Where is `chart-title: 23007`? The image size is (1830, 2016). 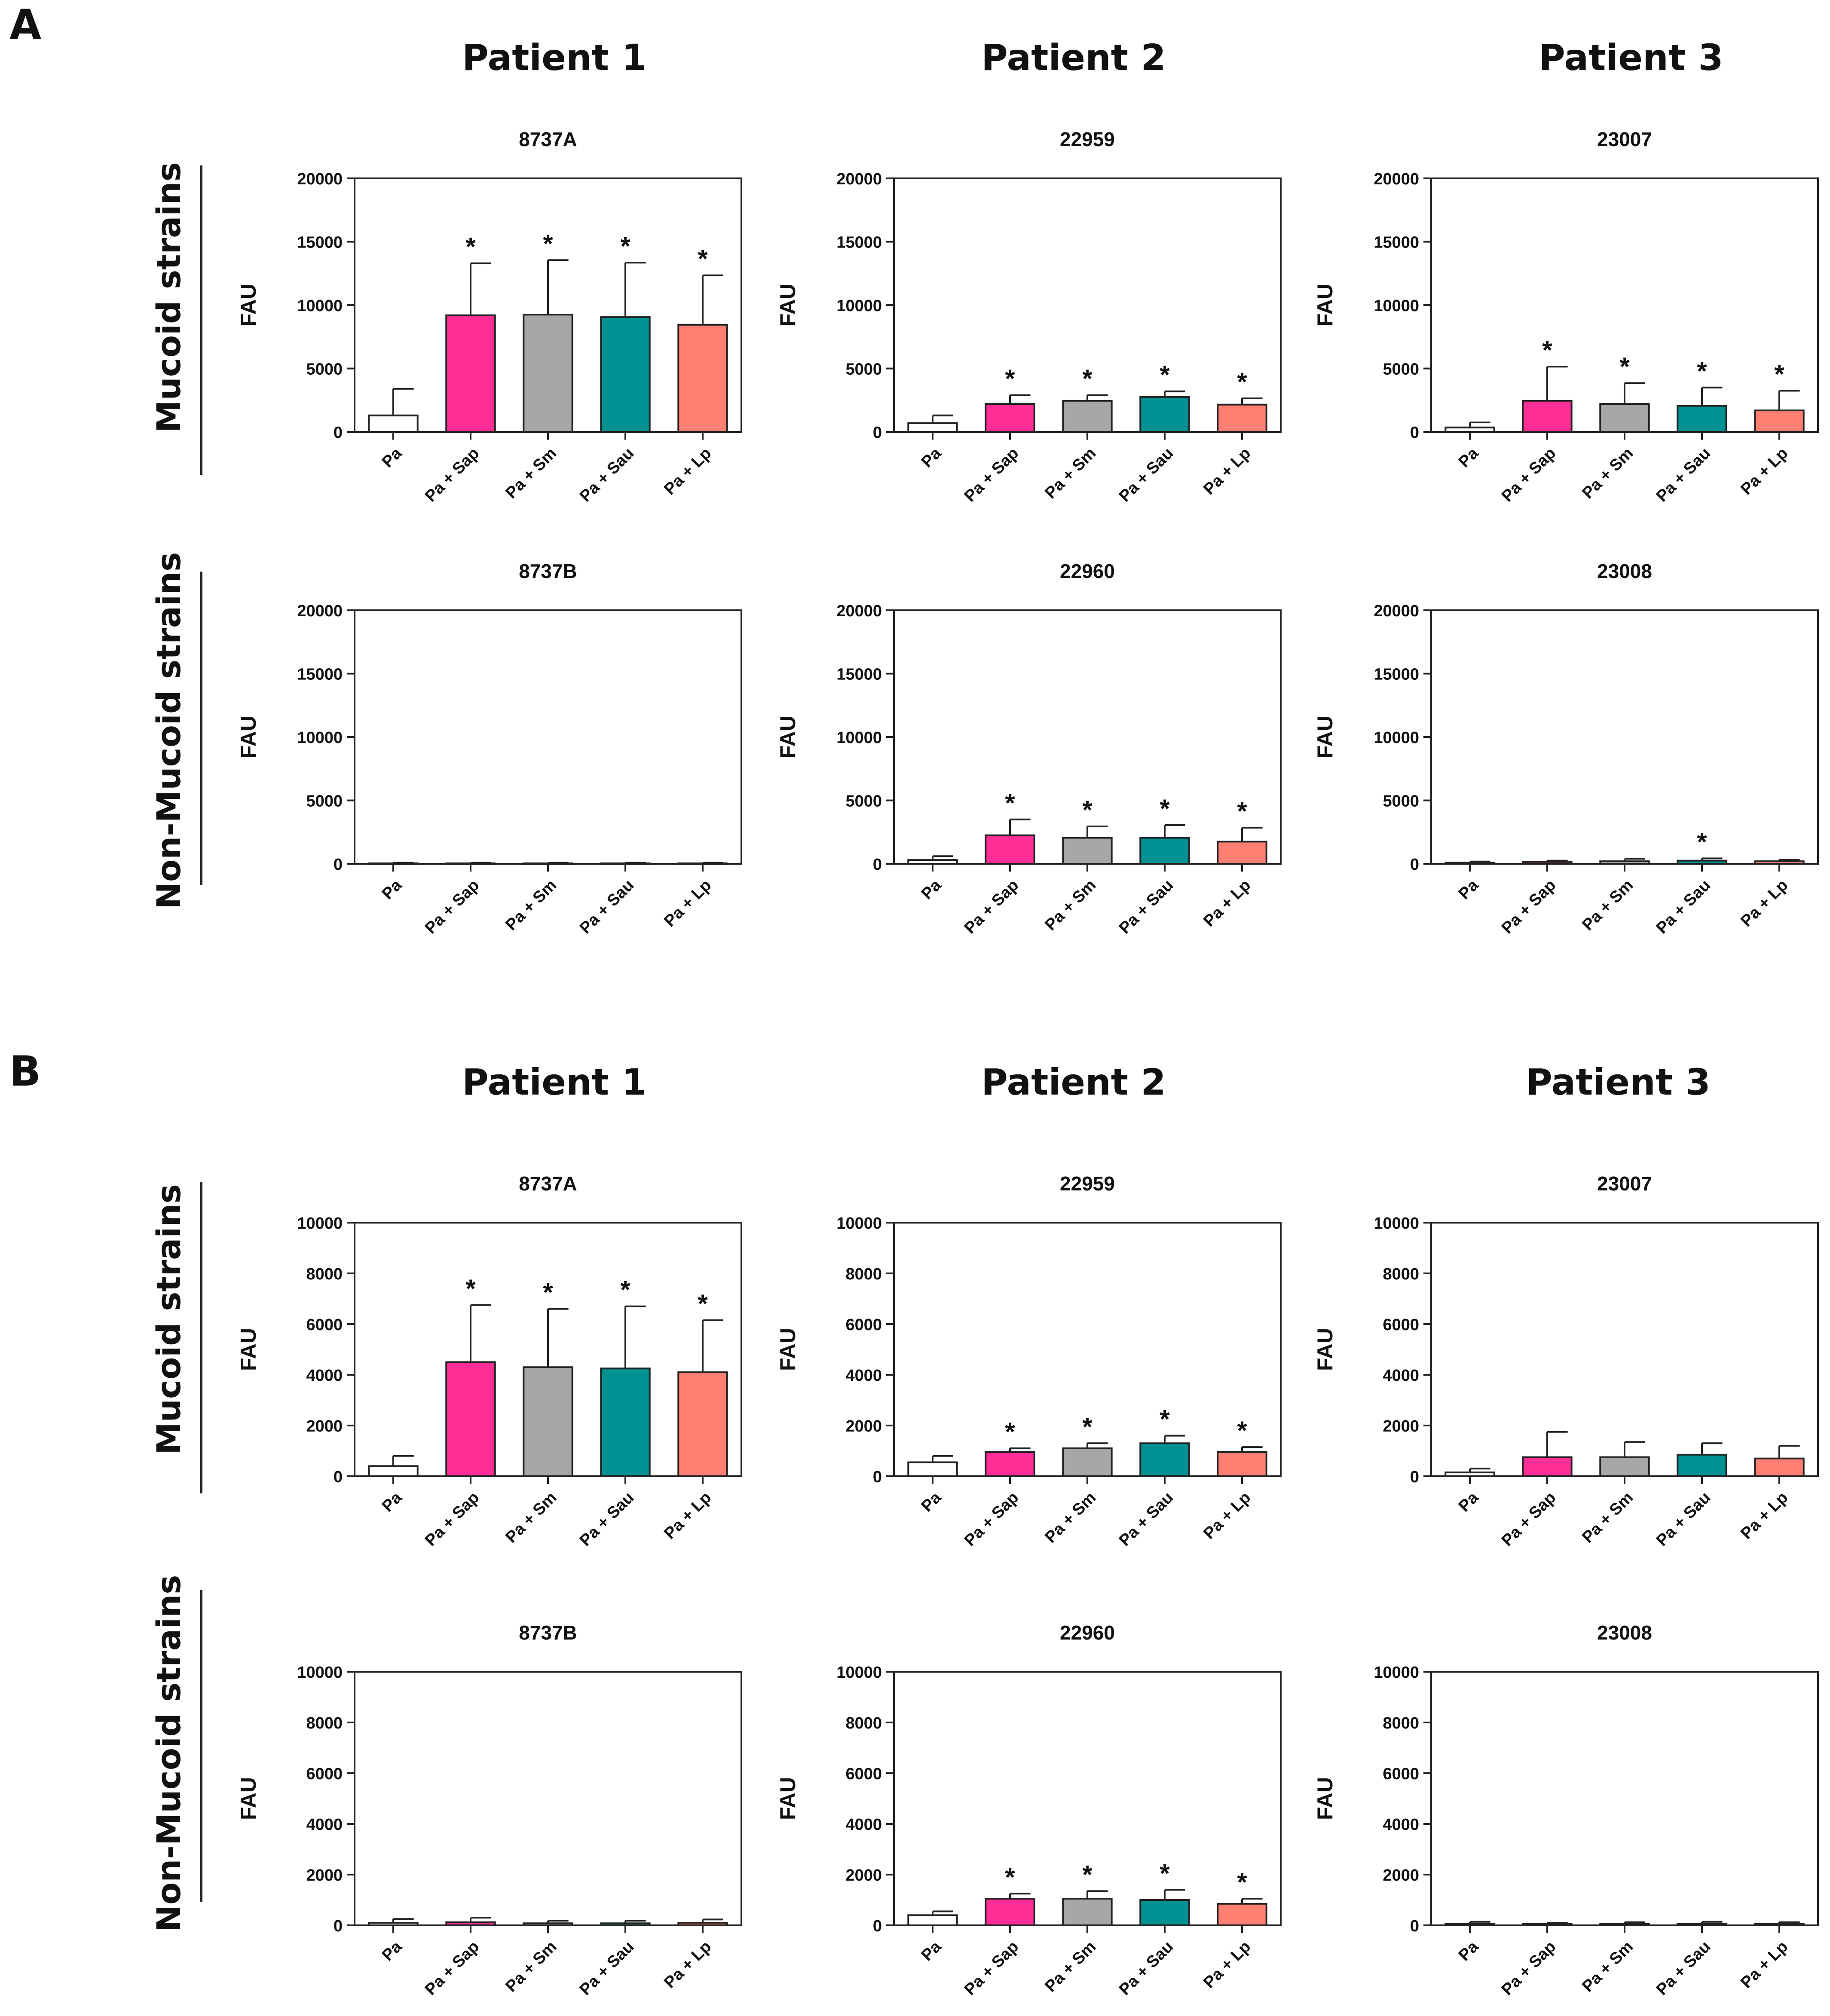
chart-title: 23007 is located at coordinates (1624, 1183).